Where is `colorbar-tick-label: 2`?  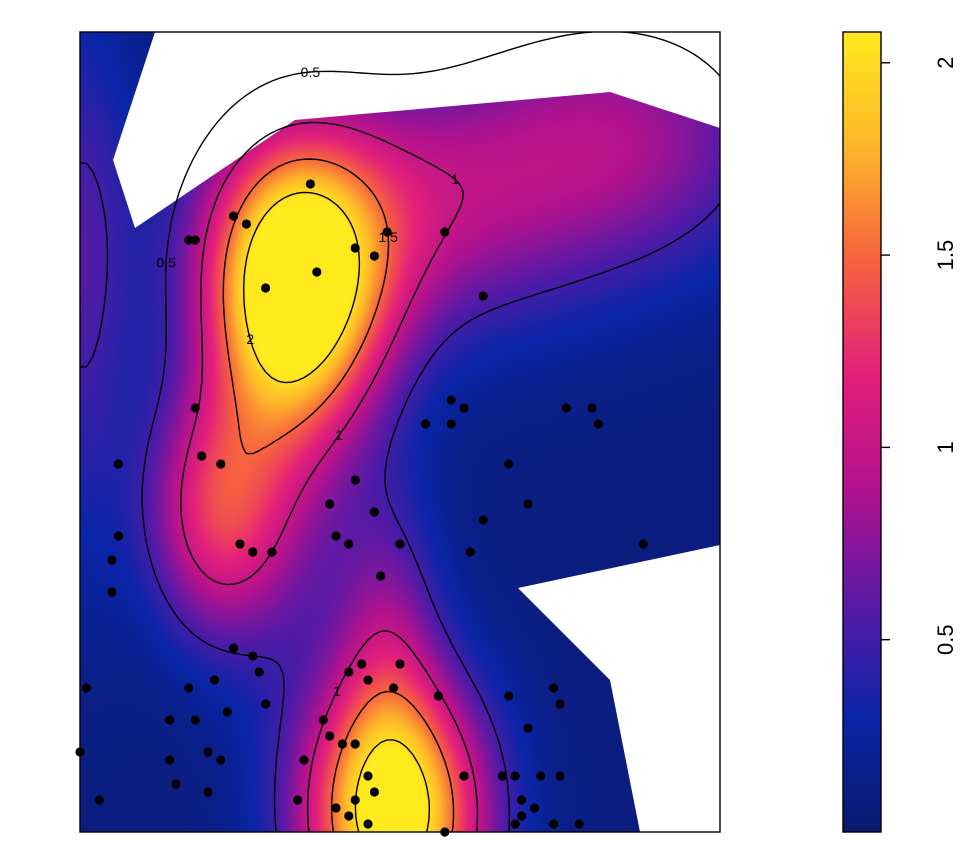 colorbar-tick-label: 2 is located at coordinates (945, 63).